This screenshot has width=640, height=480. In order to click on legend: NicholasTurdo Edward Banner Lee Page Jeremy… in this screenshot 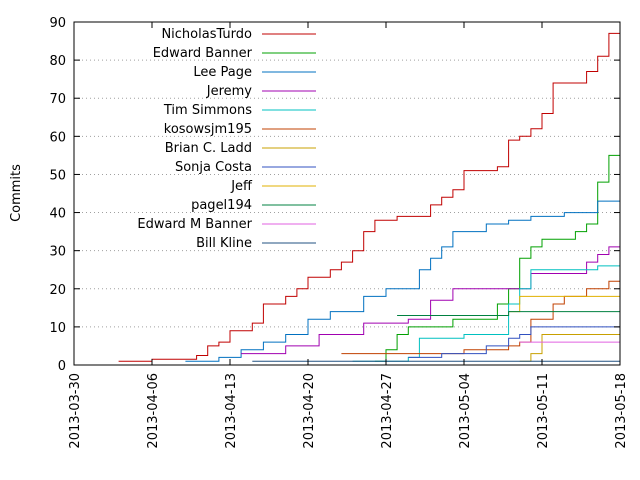, I will do `click(226, 139)`.